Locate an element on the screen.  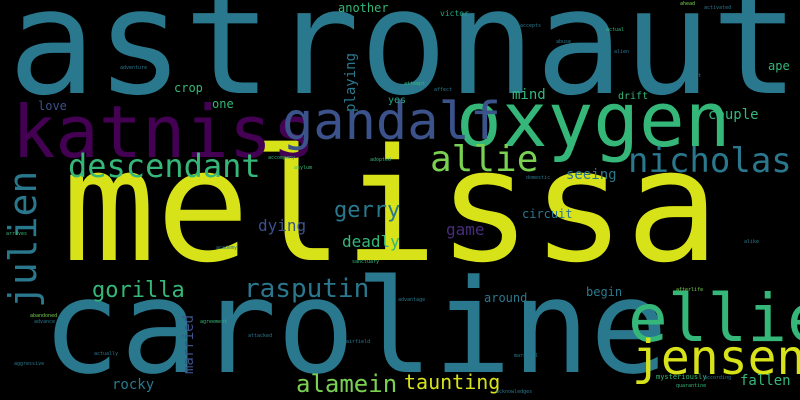
word-married: married is located at coordinates (189, 344).